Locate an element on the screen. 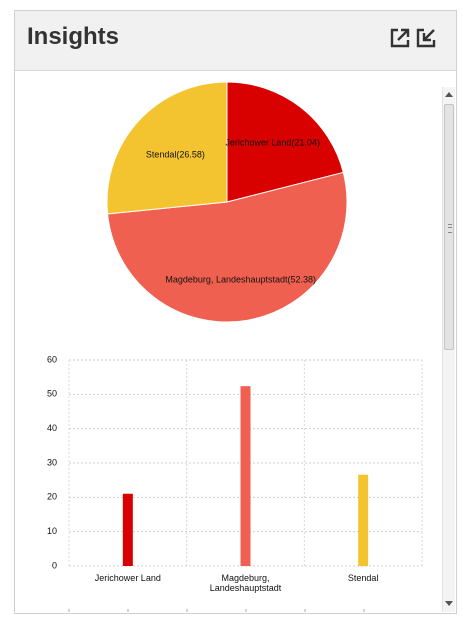 Image resolution: width=466 pixels, height=627 pixels. pie-slice-label: Jerichower Land(21.04) is located at coordinates (272, 143).